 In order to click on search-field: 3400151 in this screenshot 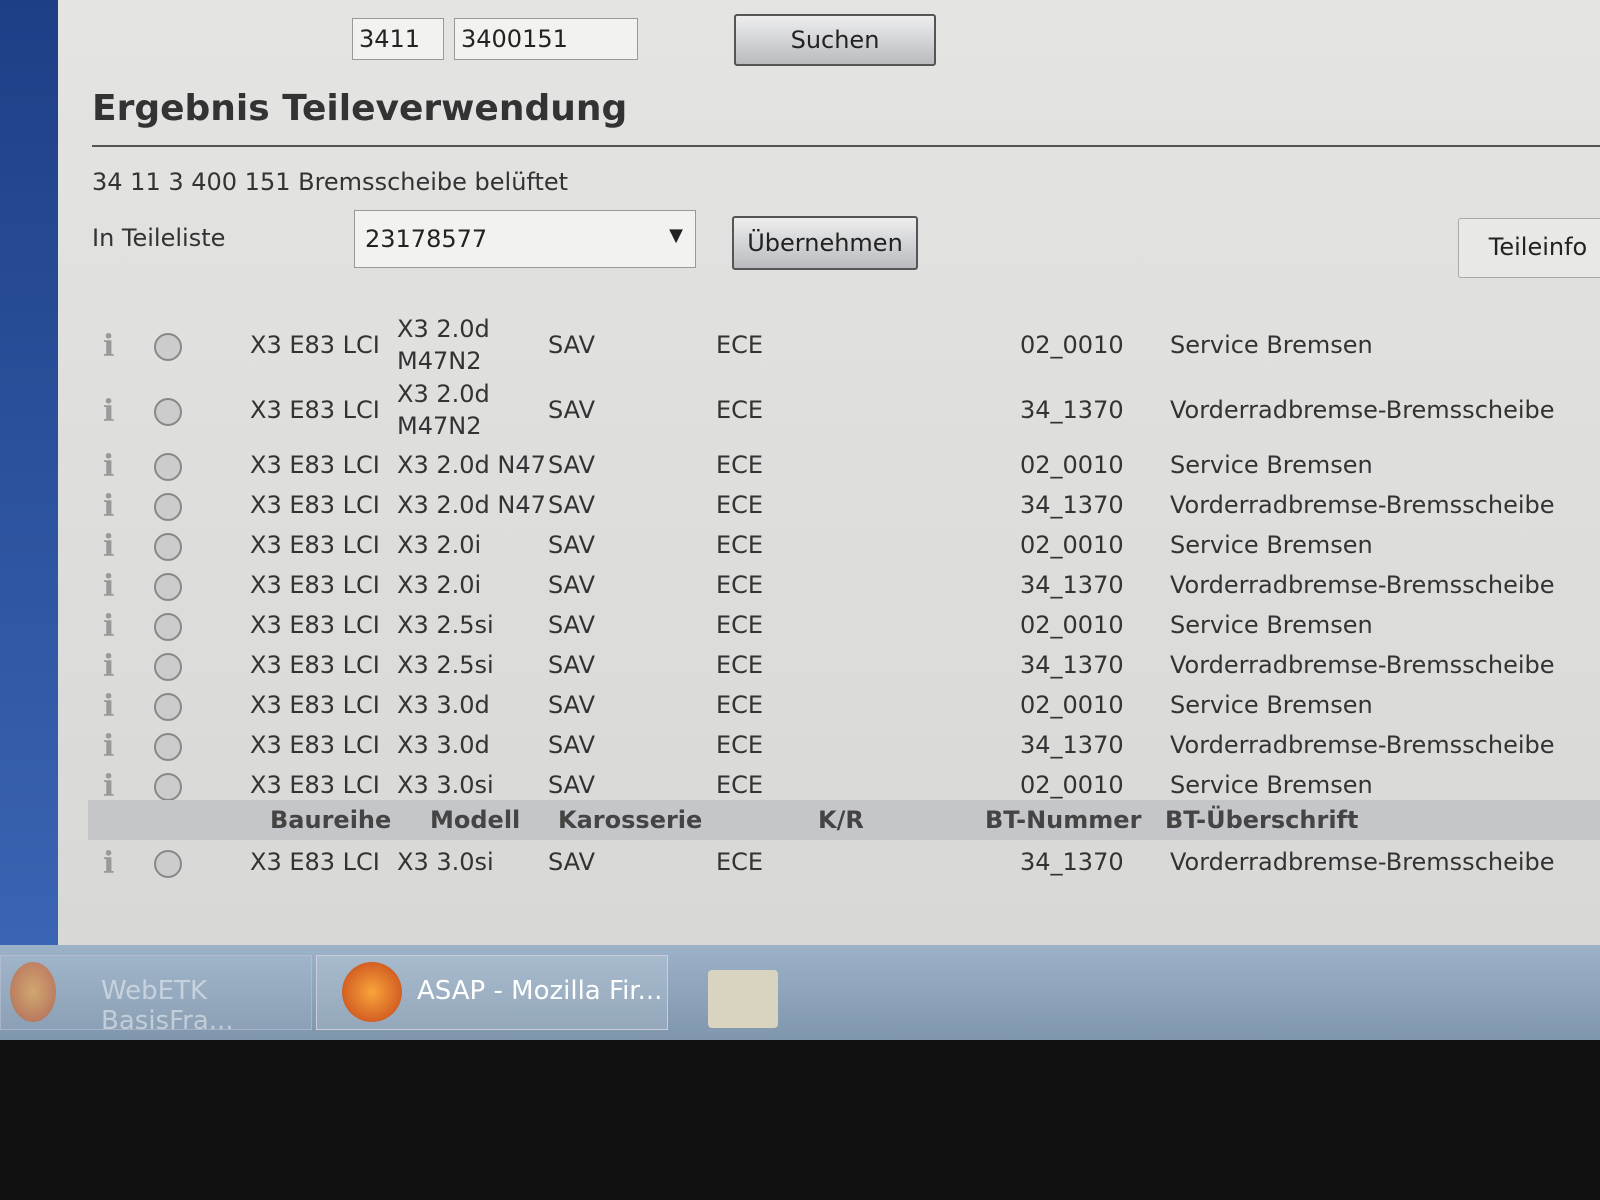, I will do `click(546, 39)`.